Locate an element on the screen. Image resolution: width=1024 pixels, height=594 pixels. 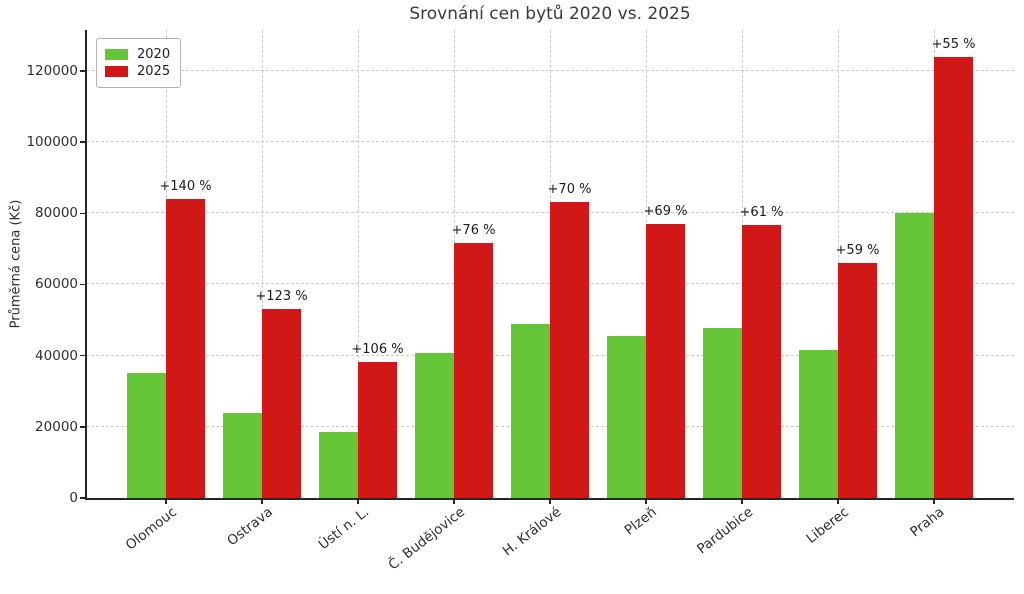
x-tick-label: H. Králové is located at coordinates (531, 532).